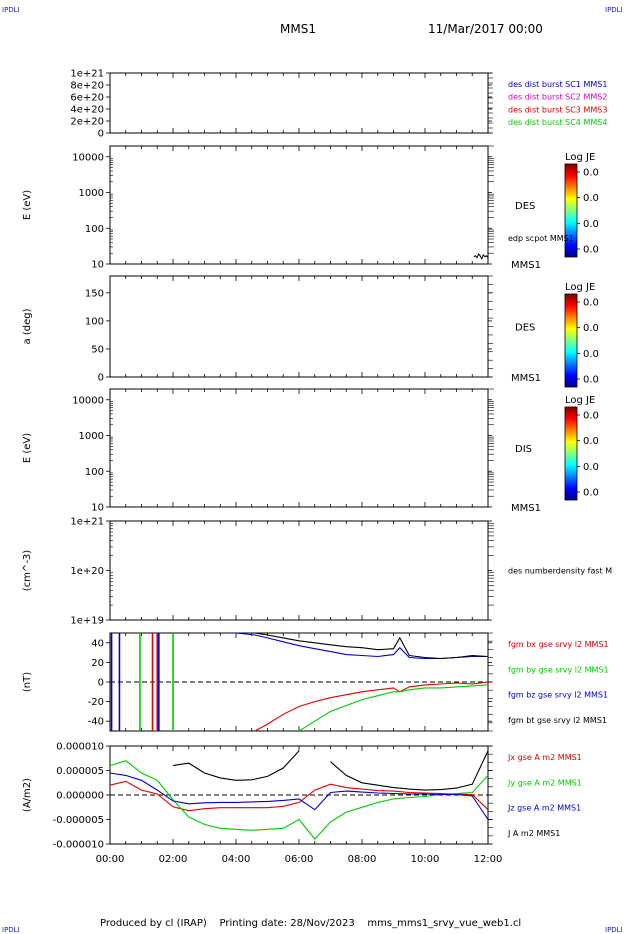 The image size is (630, 934). Describe the element at coordinates (544, 757) in the screenshot. I see `legend-entry: Jx gse A m2 MMS1` at that location.